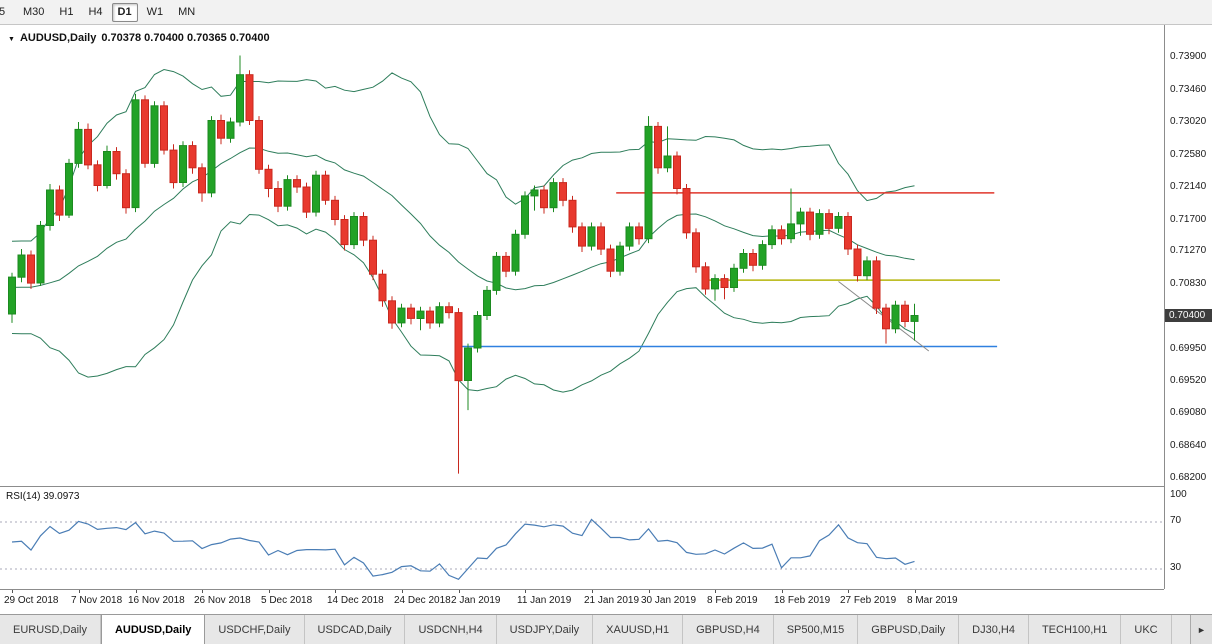 The width and height of the screenshot is (1212, 644). Describe the element at coordinates (155, 12) in the screenshot. I see `timeframe-button-w1: W1` at that location.